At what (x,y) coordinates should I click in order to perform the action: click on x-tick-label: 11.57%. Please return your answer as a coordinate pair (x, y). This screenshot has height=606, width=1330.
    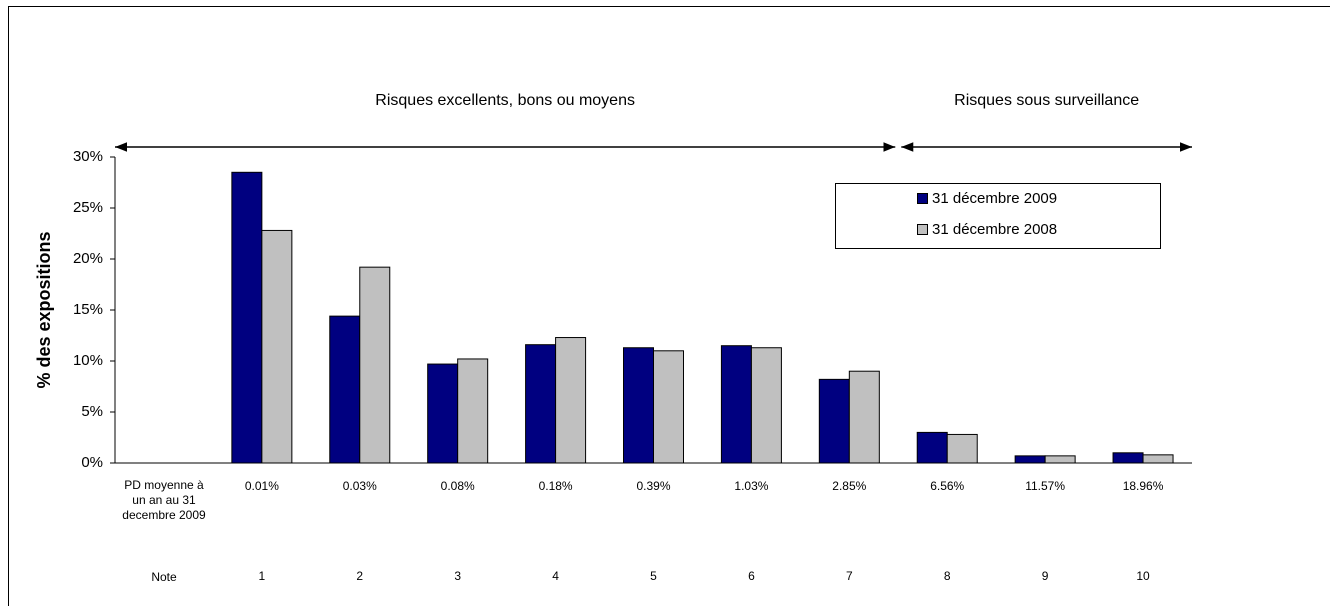
    Looking at the image, I should click on (1045, 486).